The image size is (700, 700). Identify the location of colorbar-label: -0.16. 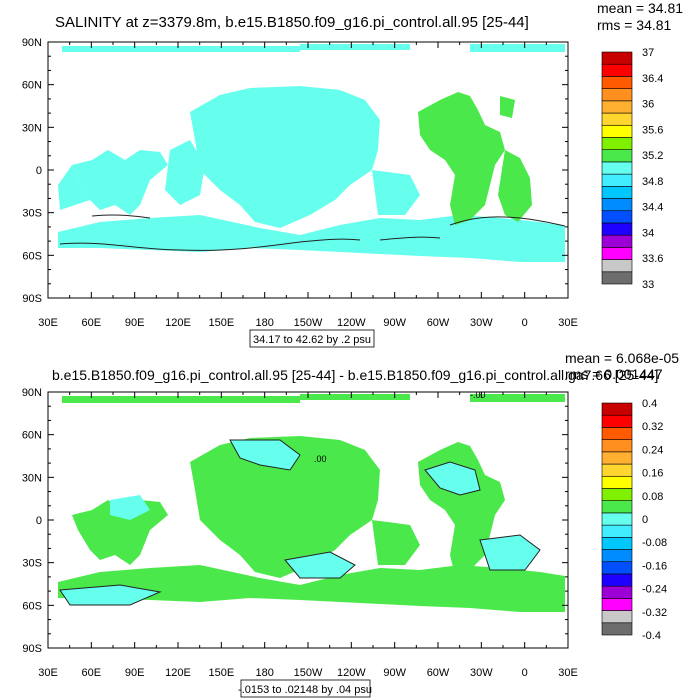
(654, 566).